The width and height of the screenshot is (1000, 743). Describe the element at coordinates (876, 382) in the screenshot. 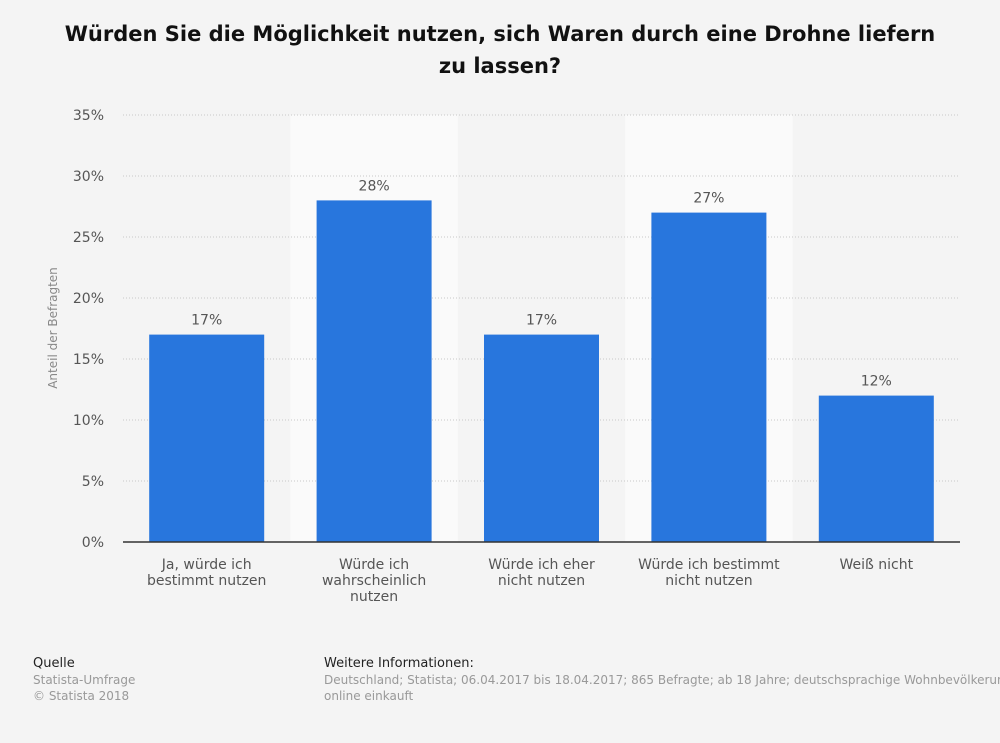

I see `value-label: 12%` at that location.